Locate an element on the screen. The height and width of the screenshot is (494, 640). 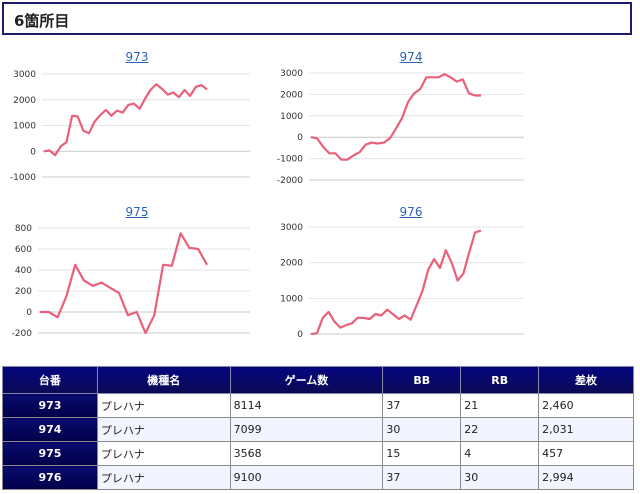
table-header-row: 台番 機種名 ゲーム数 BB RB 差枚 is located at coordinates (318, 380).